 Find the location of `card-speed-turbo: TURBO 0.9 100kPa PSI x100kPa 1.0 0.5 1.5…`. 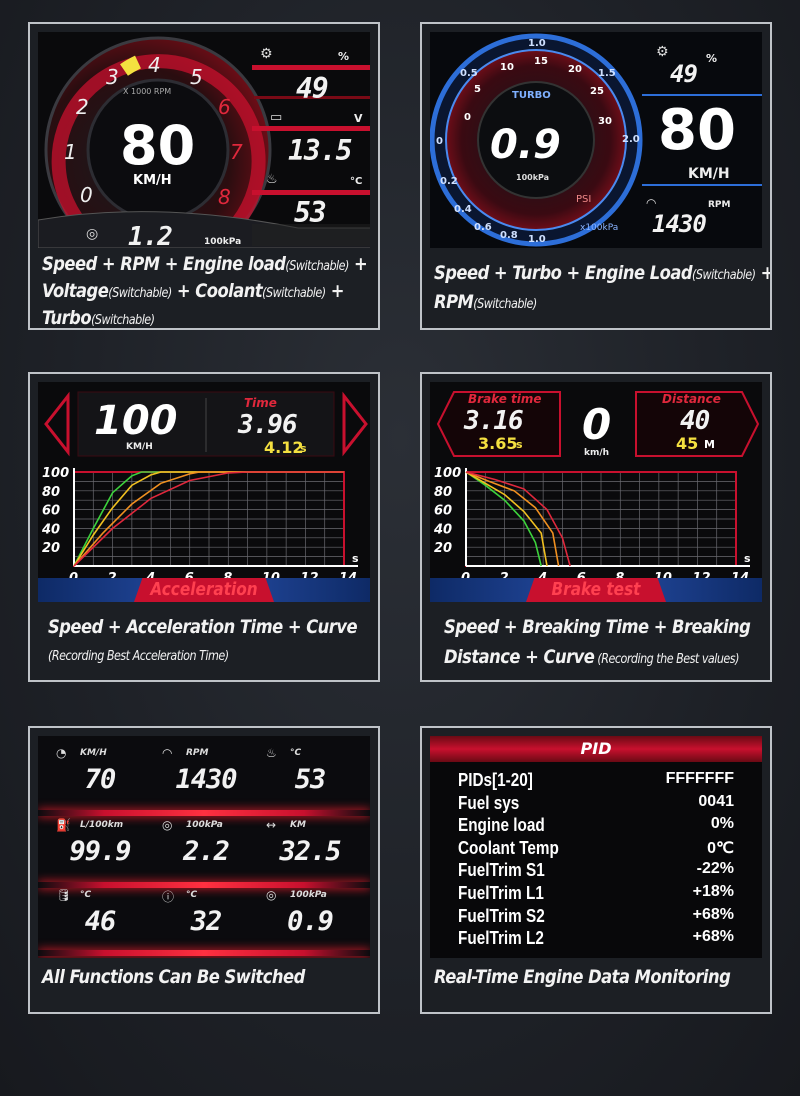

card-speed-turbo: TURBO 0.9 100kPa PSI x100kPa 1.0 0.5 1.5… is located at coordinates (596, 176).